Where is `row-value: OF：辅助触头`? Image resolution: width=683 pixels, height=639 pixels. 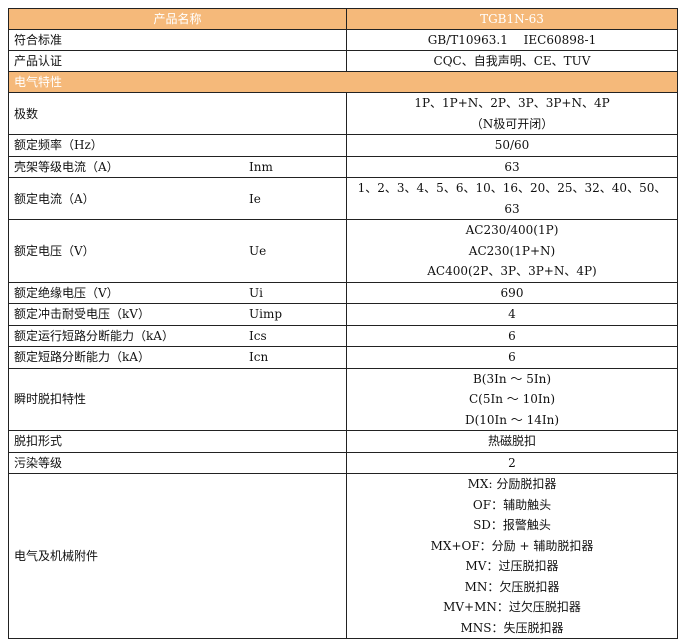 row-value: OF：辅助触头 is located at coordinates (512, 504).